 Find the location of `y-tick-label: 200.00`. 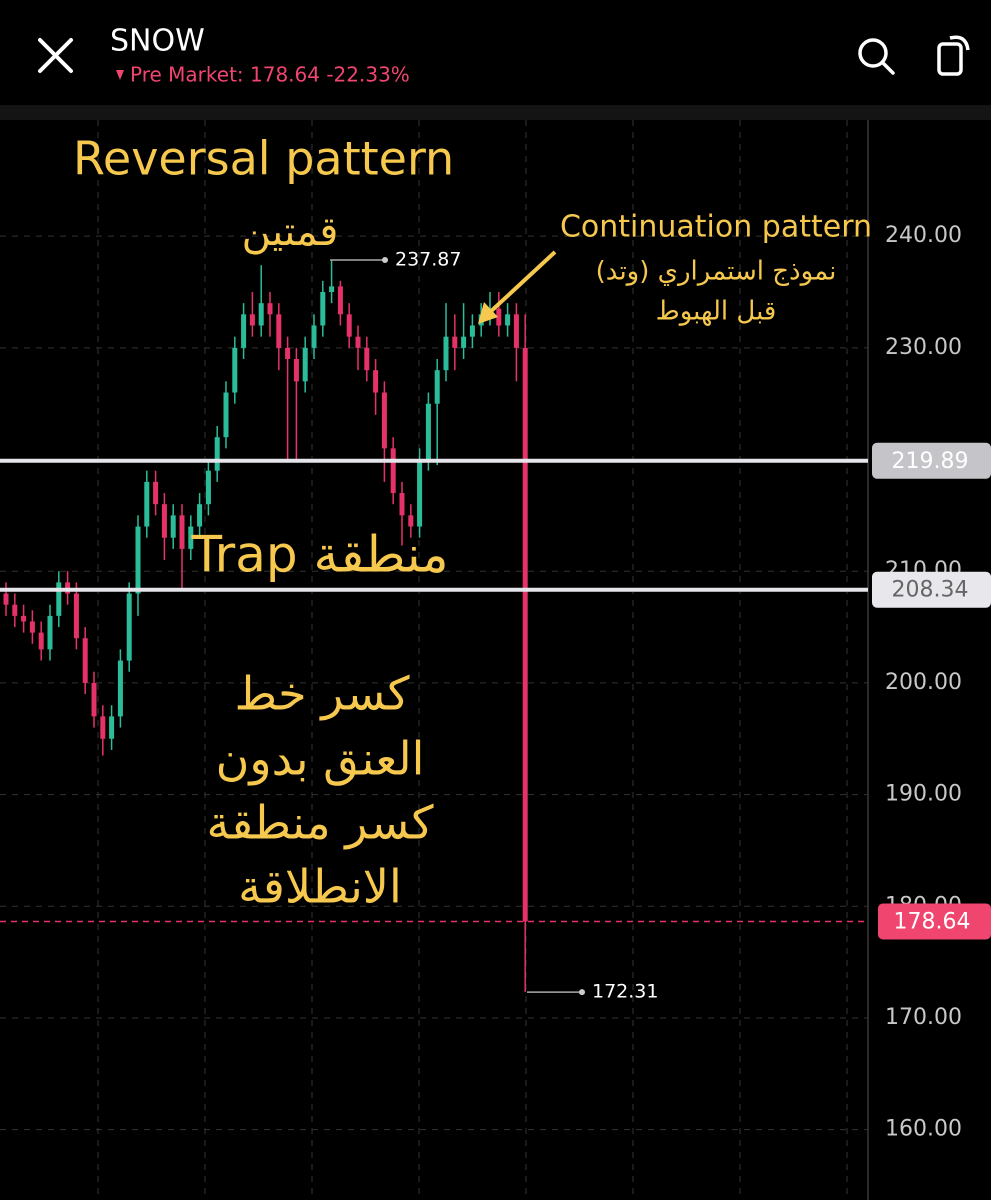

y-tick-label: 200.00 is located at coordinates (923, 682).